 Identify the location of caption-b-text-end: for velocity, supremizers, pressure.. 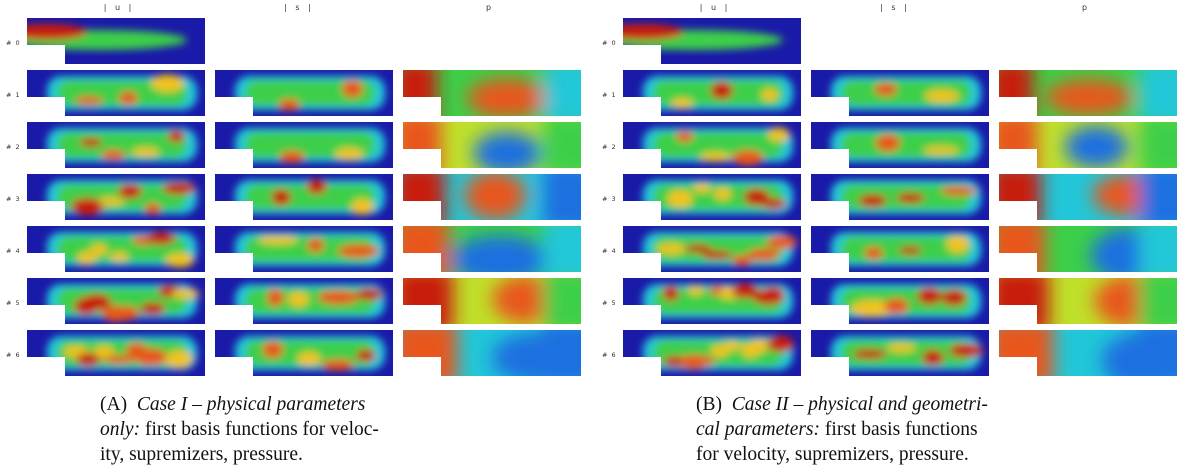
(832, 454).